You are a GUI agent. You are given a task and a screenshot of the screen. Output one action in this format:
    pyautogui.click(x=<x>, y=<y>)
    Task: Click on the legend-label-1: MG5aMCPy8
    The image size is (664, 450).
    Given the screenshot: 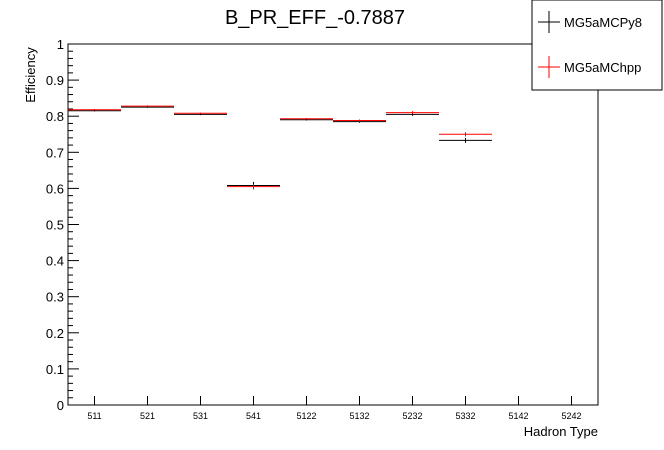 What is the action you would take?
    pyautogui.click(x=603, y=22)
    